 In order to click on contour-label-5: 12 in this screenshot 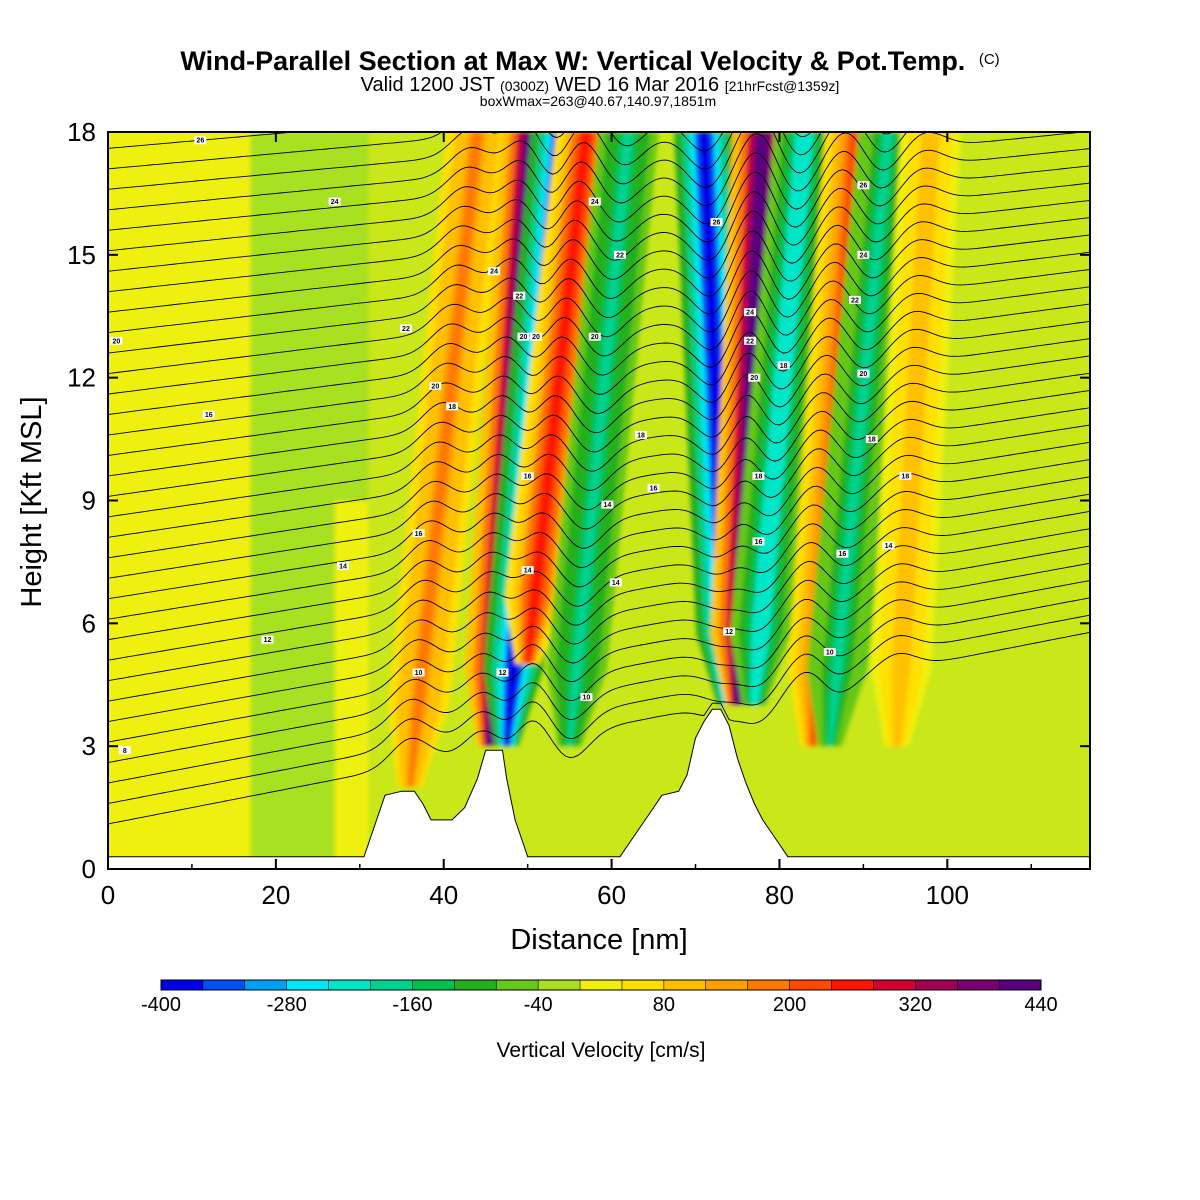, I will do `click(267, 639)`.